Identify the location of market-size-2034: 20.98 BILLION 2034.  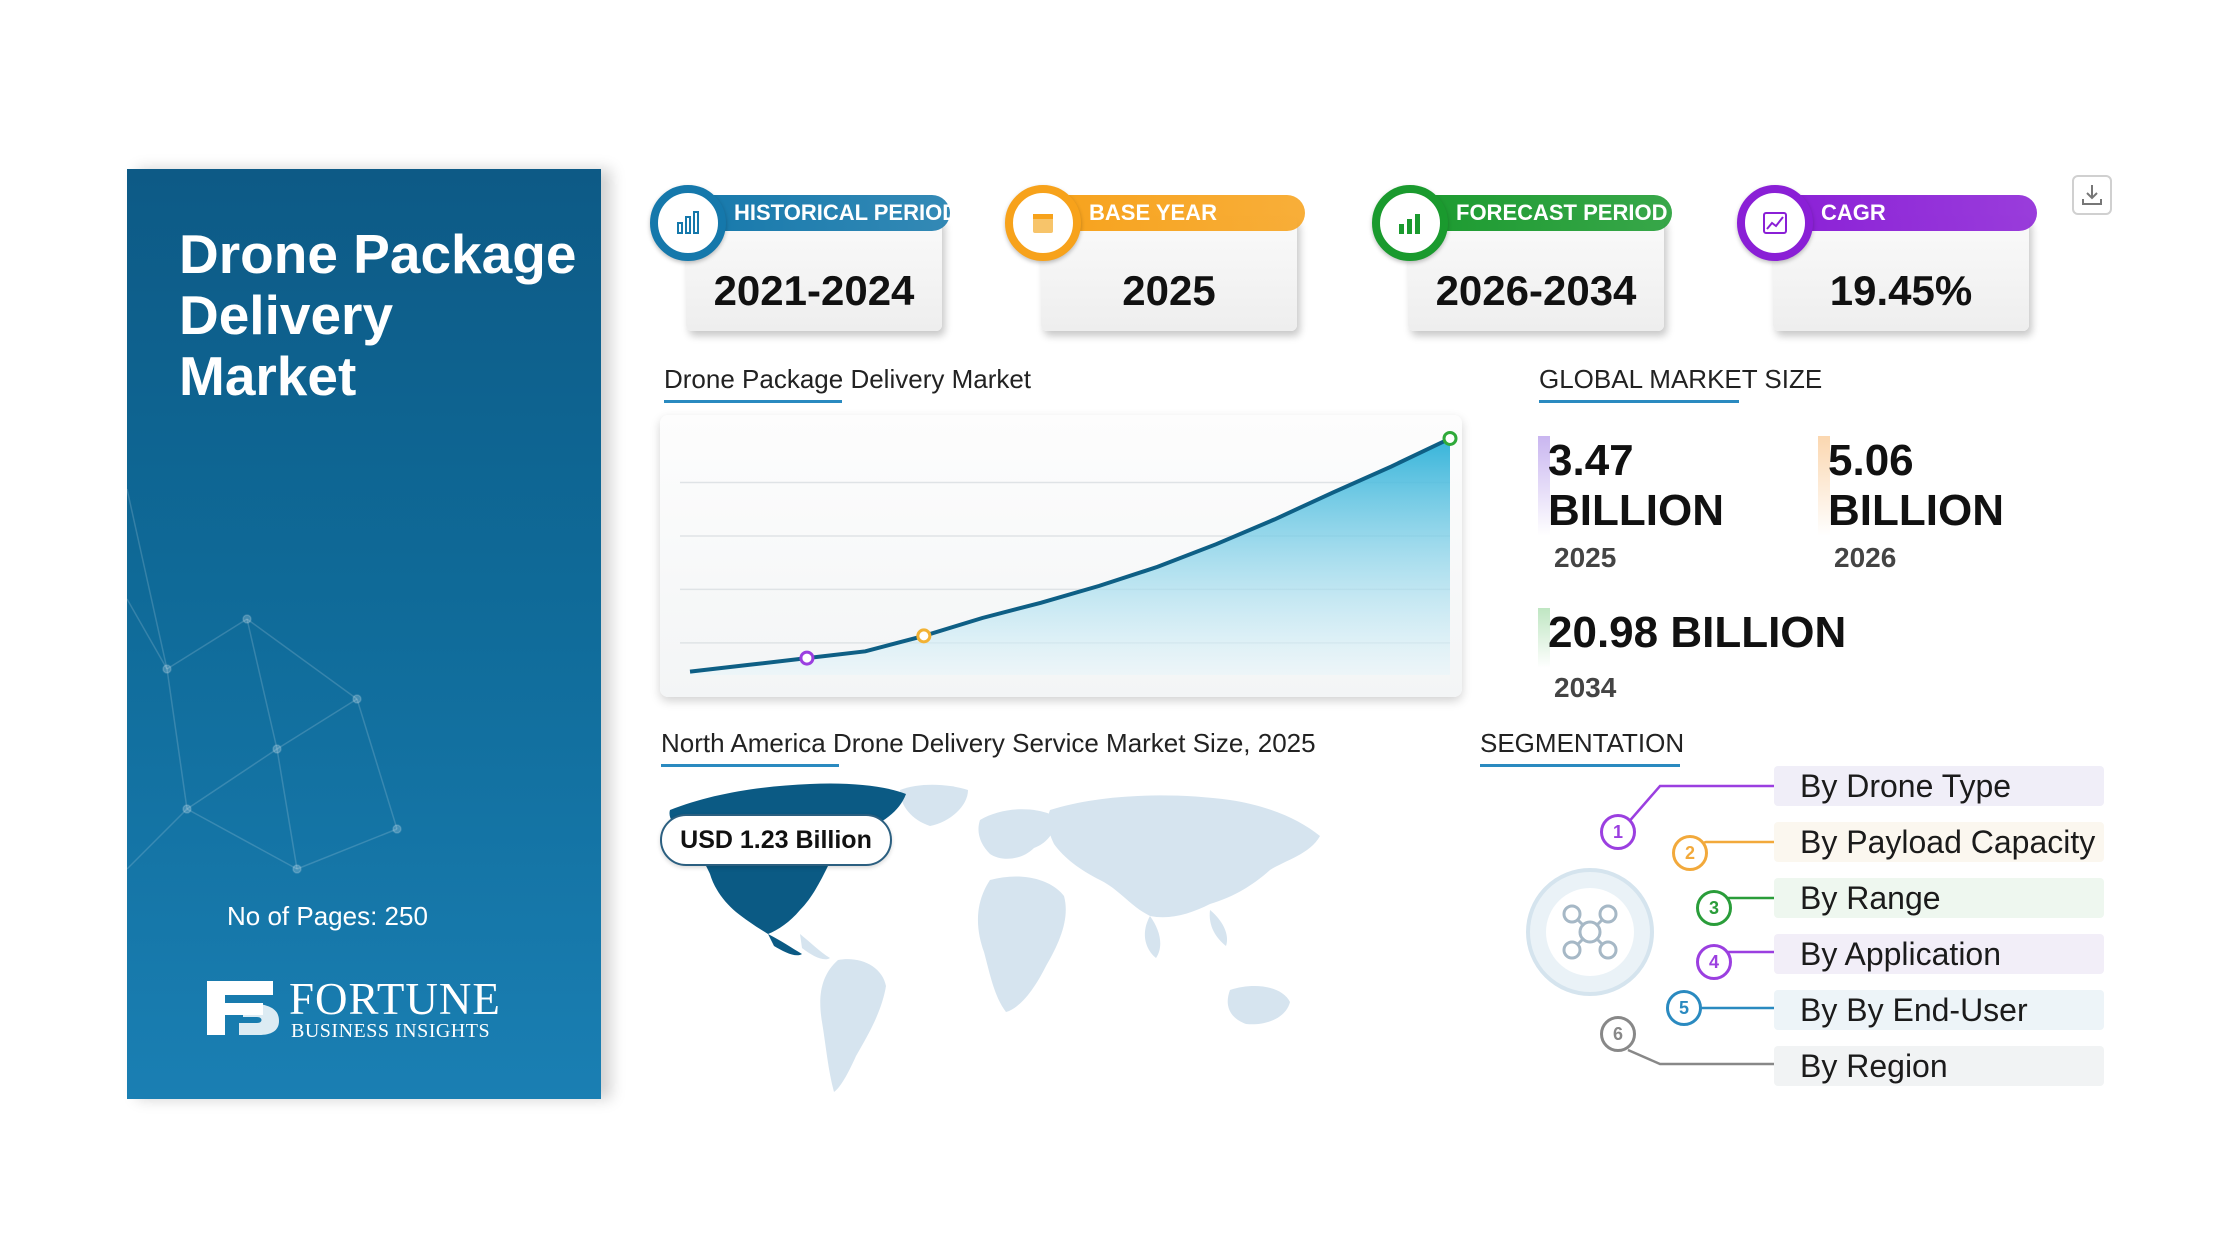
(1748, 658).